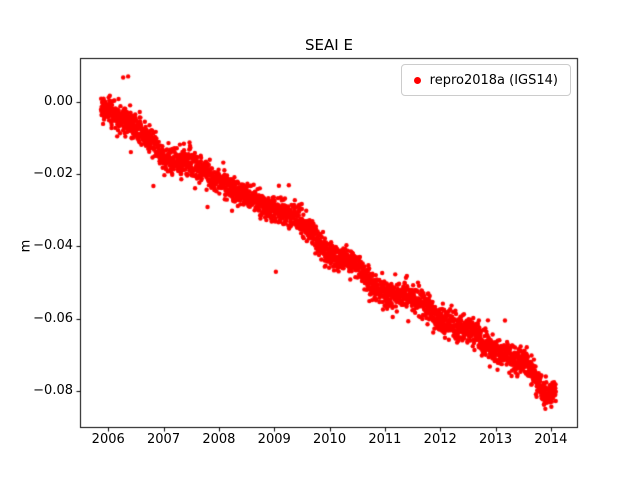 The height and width of the screenshot is (480, 640). What do you see at coordinates (58, 102) in the screenshot?
I see `y-tick-label: 0.00` at bounding box center [58, 102].